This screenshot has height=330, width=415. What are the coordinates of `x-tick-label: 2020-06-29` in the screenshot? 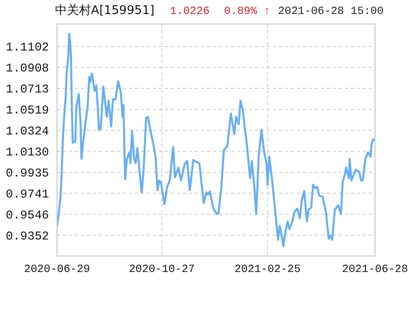 It's located at (57, 270).